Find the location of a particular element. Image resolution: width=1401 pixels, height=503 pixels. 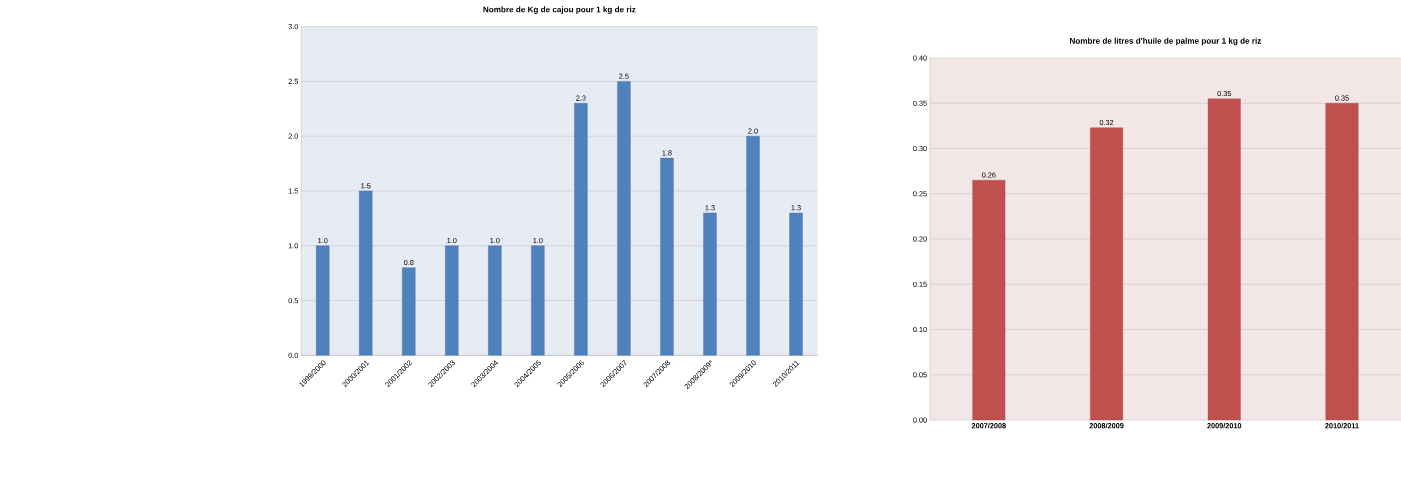

chart-title: Nombre de litres d'huile de palme pour 1 kg de riz is located at coordinates (1166, 41).